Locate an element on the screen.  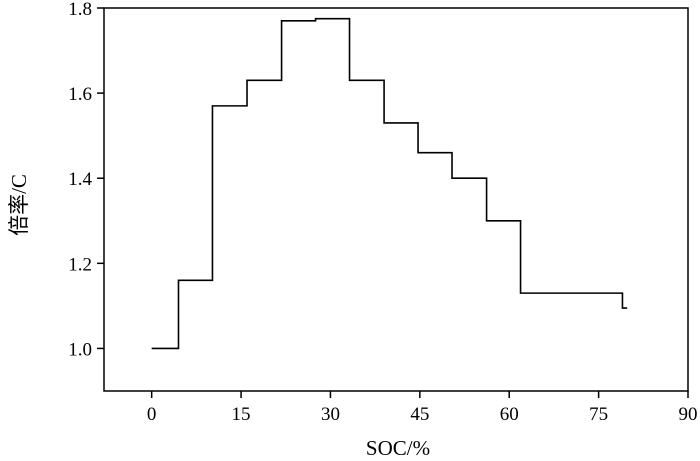
y-tick-label: 1.8 is located at coordinates (80, 10).